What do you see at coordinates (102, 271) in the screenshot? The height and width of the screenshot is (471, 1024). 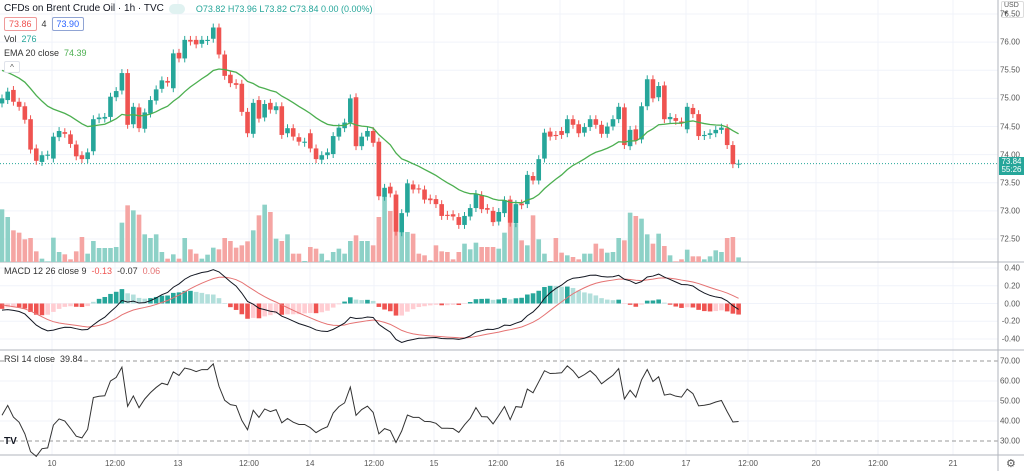 I see `macd-hist-value: -0.13` at bounding box center [102, 271].